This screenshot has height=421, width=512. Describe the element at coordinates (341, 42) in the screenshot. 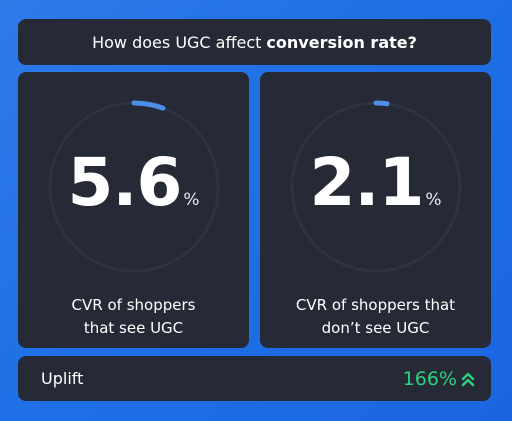

I see `title-emphasis: conversion rate?` at that location.